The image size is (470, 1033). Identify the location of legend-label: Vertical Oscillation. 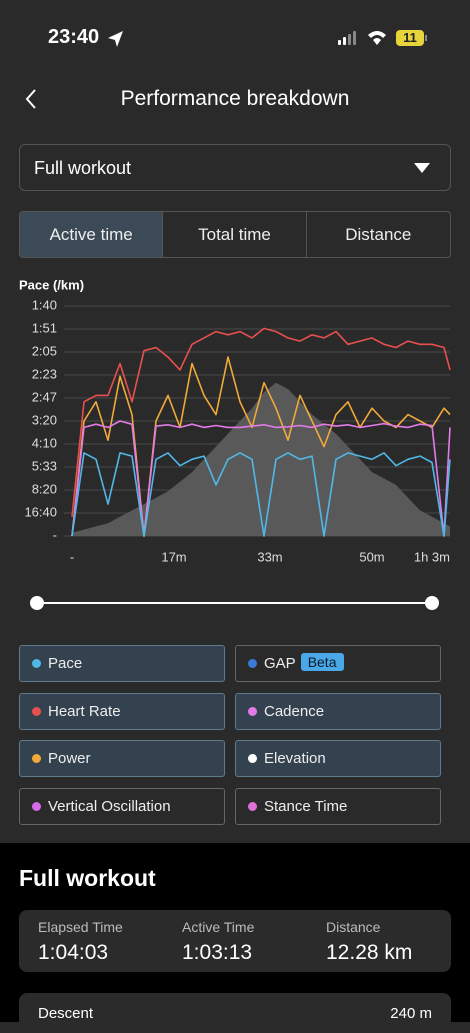
(109, 807).